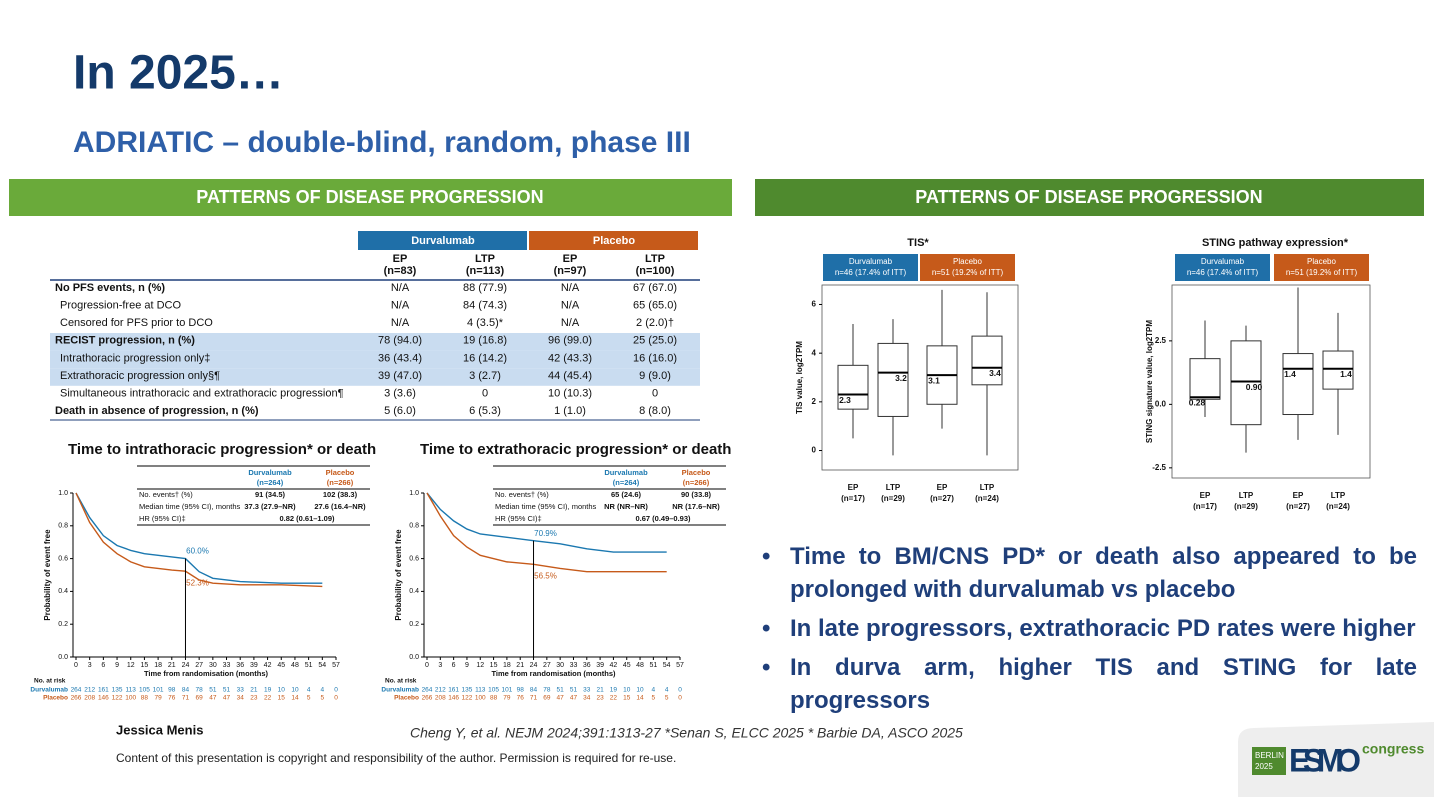 The height and width of the screenshot is (797, 1434). I want to click on cell: 3 (2.7), so click(485, 376).